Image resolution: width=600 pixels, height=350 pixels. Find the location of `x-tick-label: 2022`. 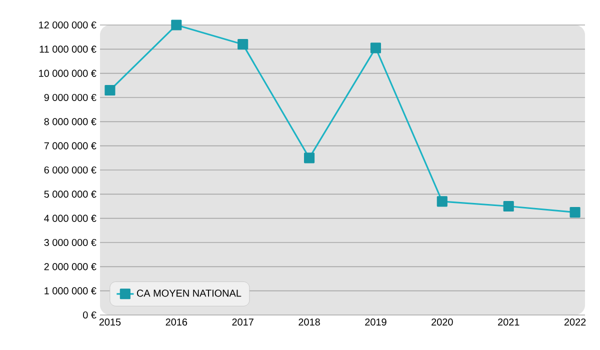

x-tick-label: 2022 is located at coordinates (575, 322).